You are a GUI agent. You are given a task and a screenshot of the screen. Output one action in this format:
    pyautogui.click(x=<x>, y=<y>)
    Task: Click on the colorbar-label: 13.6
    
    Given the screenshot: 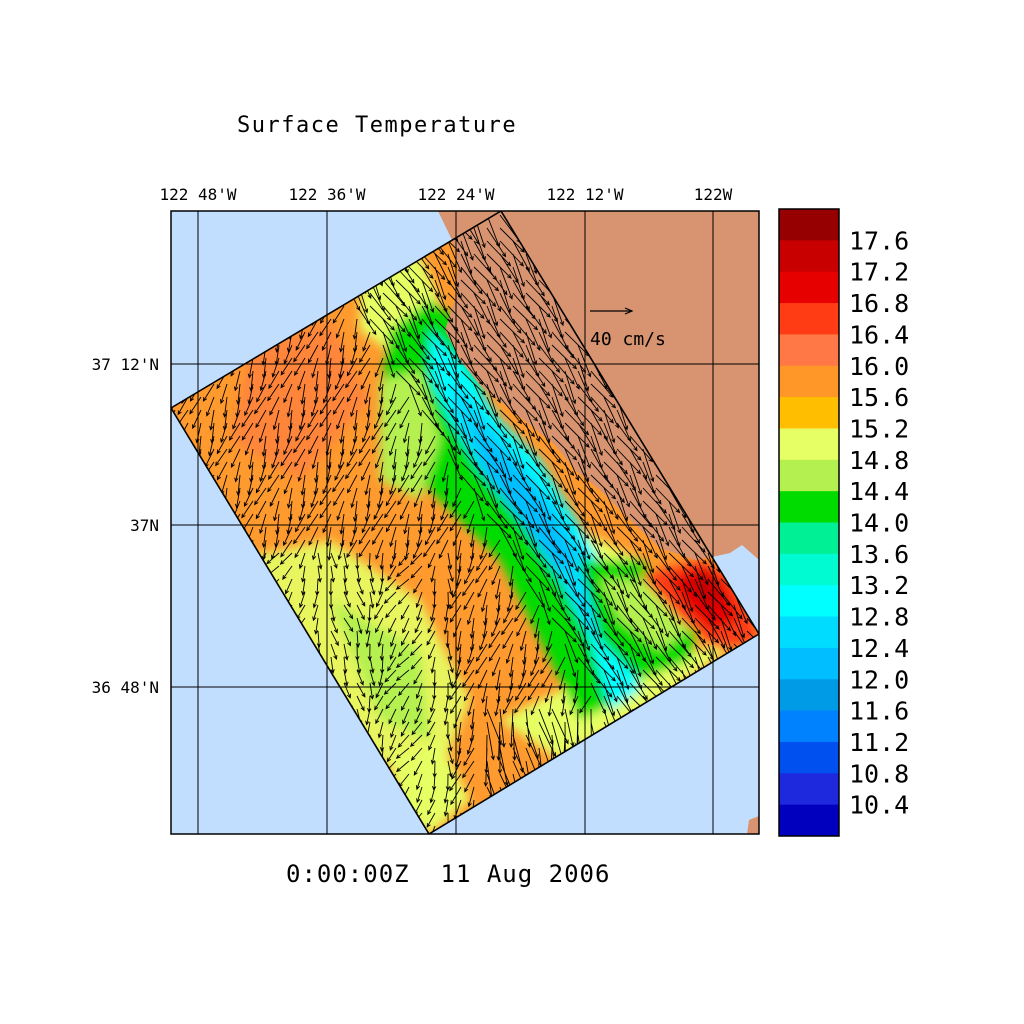 What is the action you would take?
    pyautogui.click(x=879, y=554)
    